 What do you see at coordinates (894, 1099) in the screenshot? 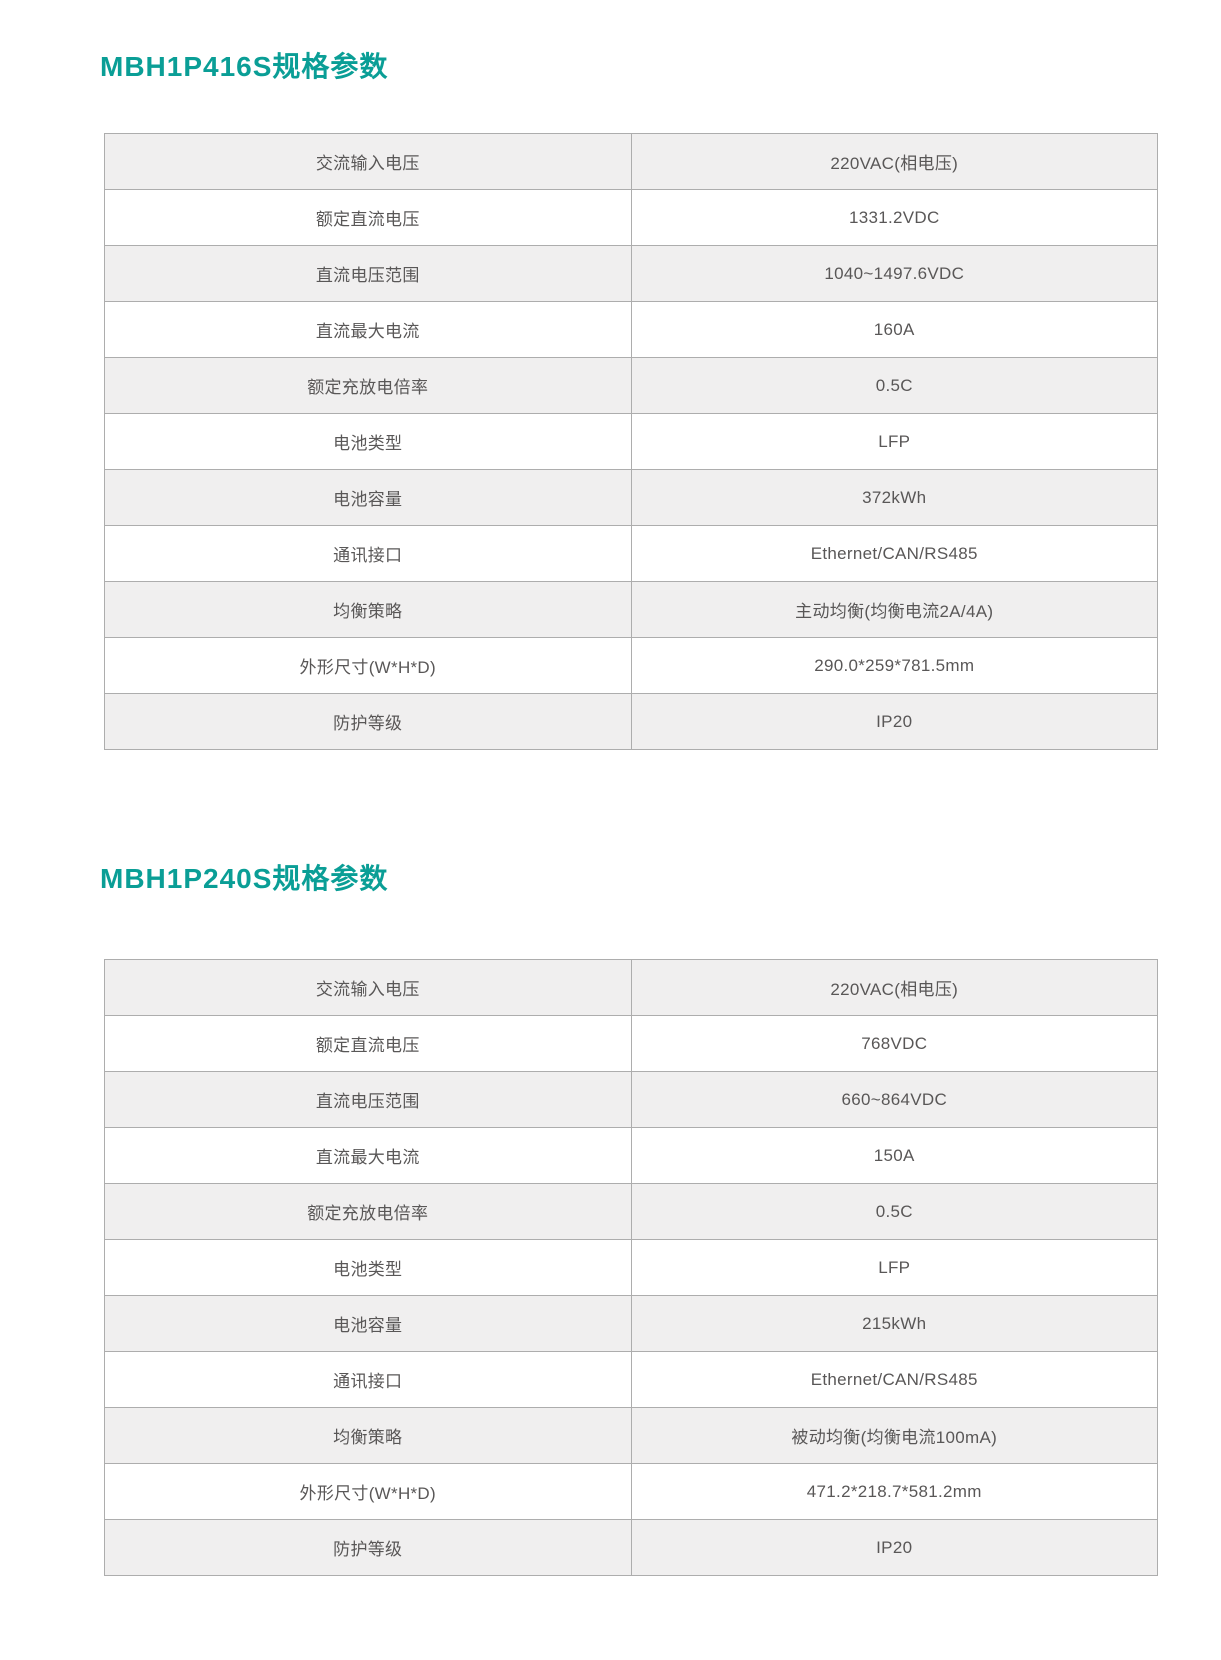
I see `spec-value: 660~864VDC` at bounding box center [894, 1099].